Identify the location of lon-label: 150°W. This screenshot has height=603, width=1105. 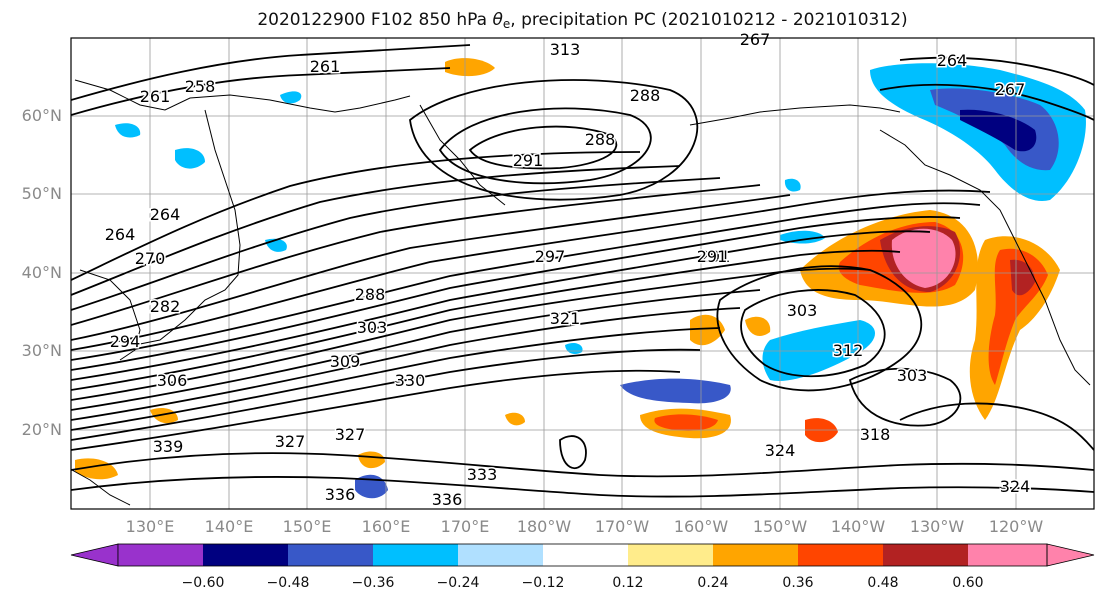
(780, 526).